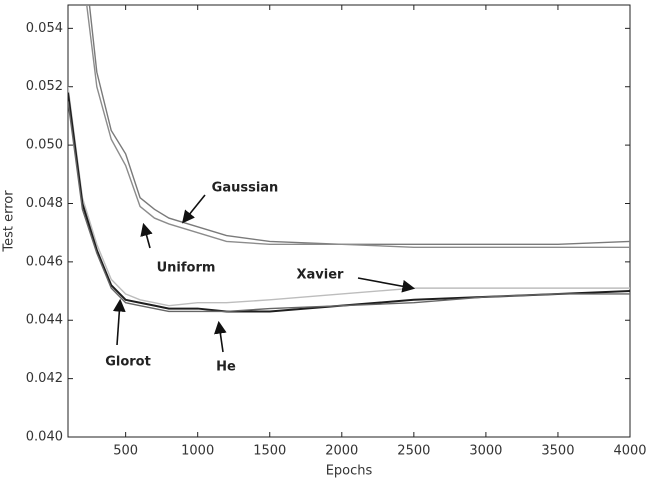  Describe the element at coordinates (44, 145) in the screenshot. I see `y-tick-label: 0.050` at that location.